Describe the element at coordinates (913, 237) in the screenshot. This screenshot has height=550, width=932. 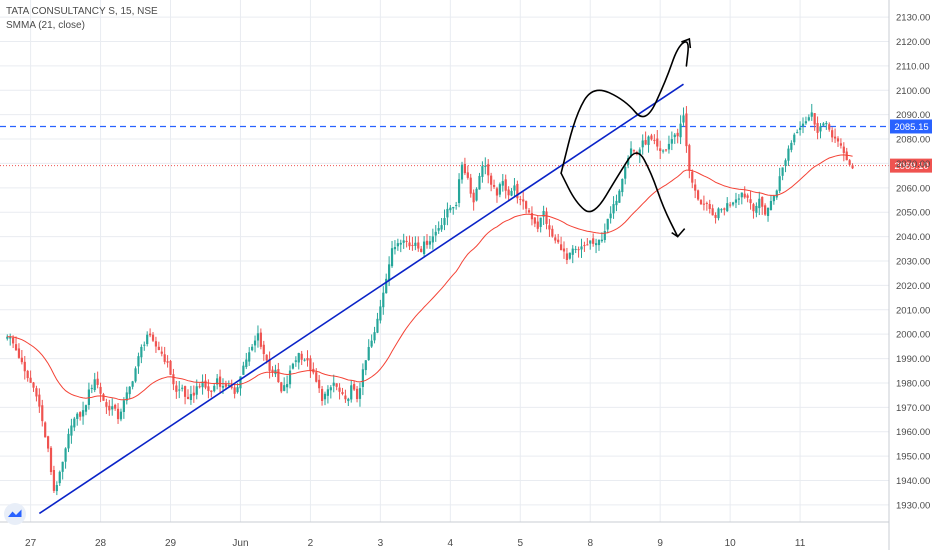
I see `y-tick-label: 2040.00` at that location.